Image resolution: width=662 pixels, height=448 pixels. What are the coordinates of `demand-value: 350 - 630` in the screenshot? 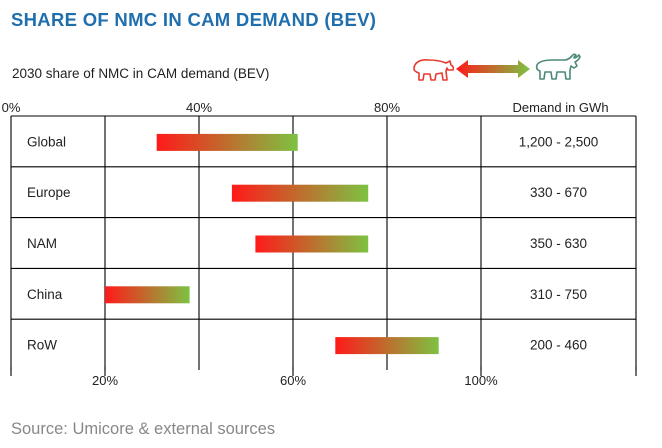 It's located at (558, 243).